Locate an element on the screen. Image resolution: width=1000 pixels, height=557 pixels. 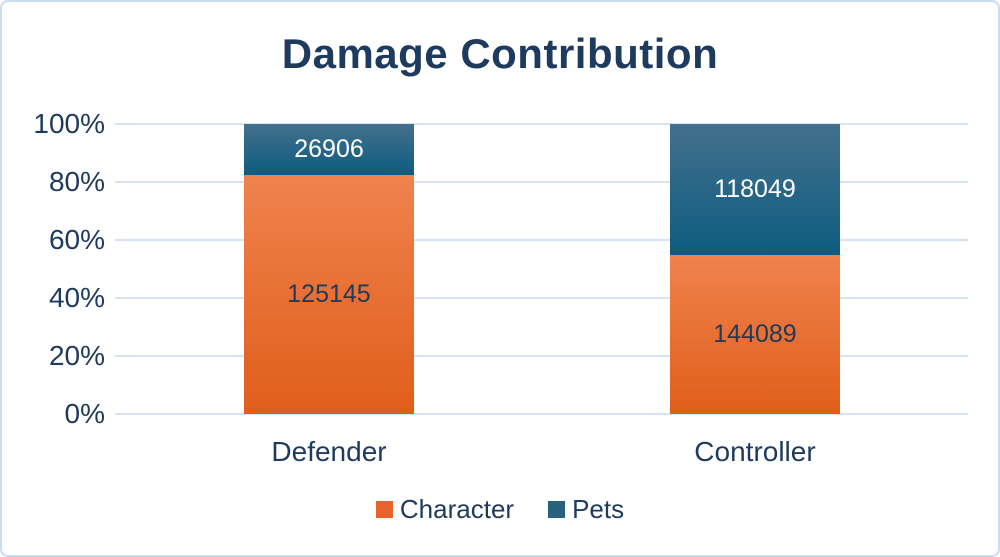
legend-label-character: Character is located at coordinates (457, 509).